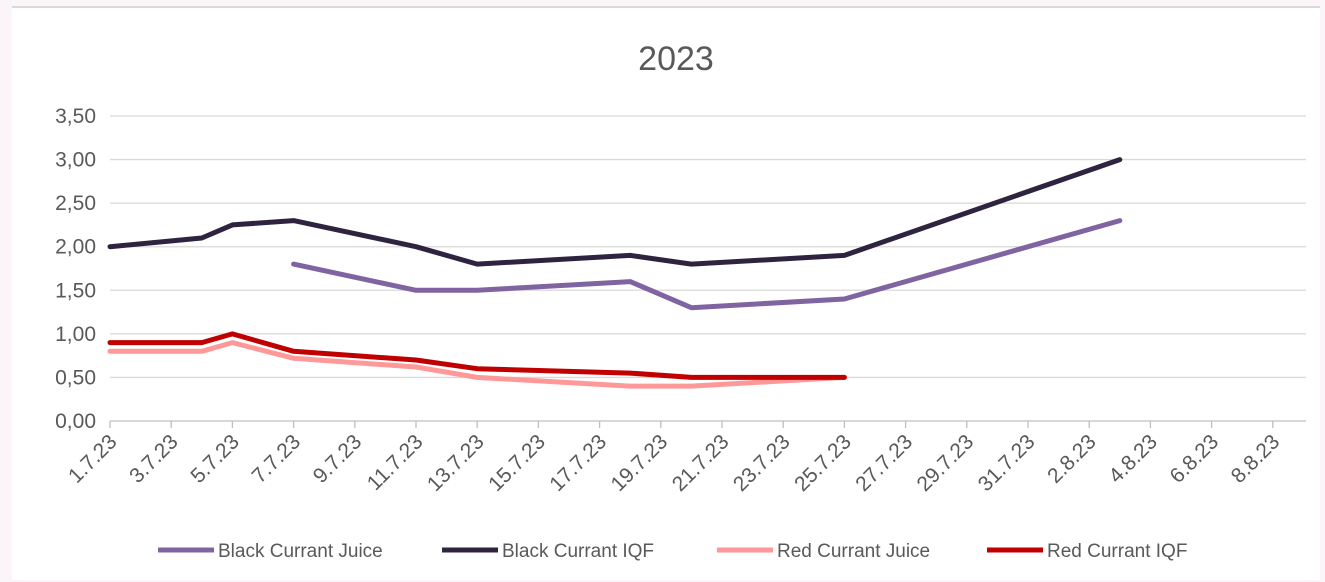 The height and width of the screenshot is (582, 1325). I want to click on y-tick-label: 3,00, so click(75, 160).